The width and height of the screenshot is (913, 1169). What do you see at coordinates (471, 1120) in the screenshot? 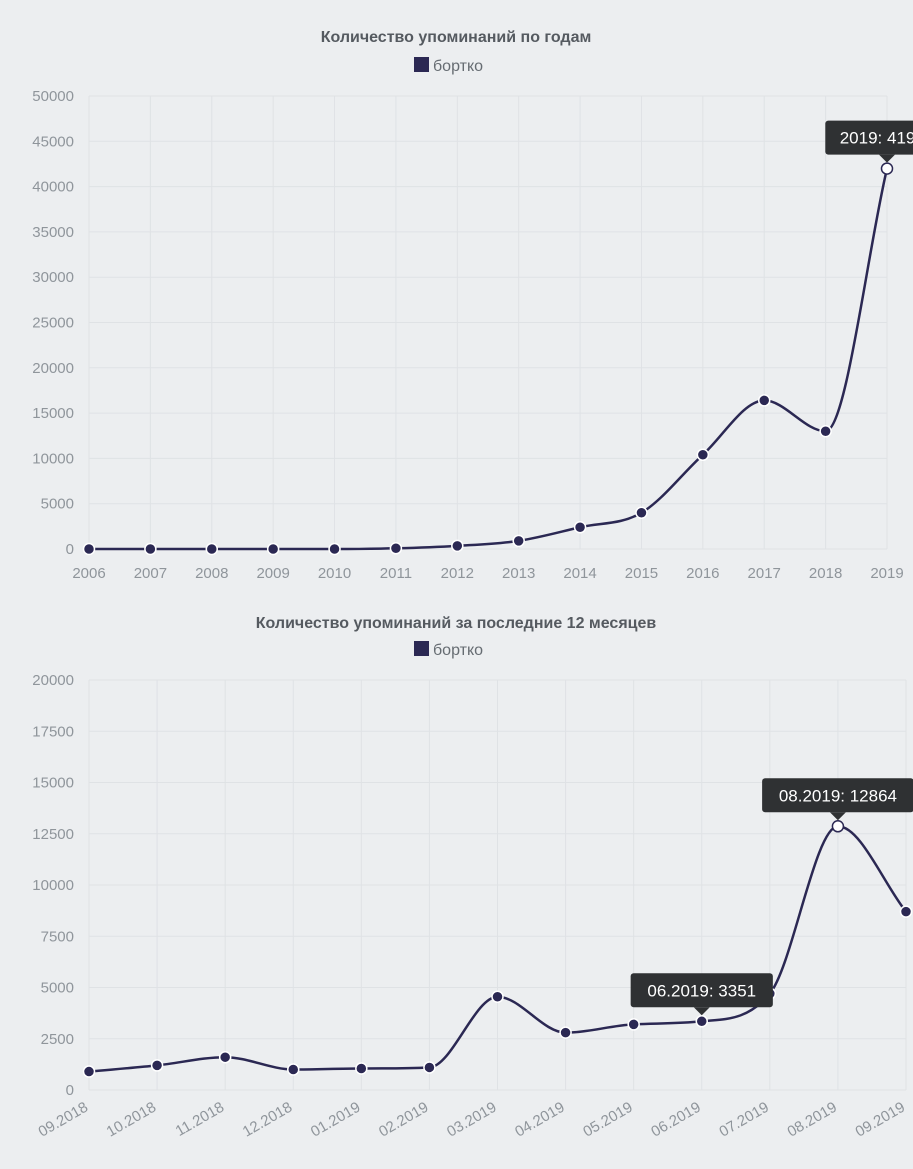
I see `x-tick-label: 03.2019` at bounding box center [471, 1120].